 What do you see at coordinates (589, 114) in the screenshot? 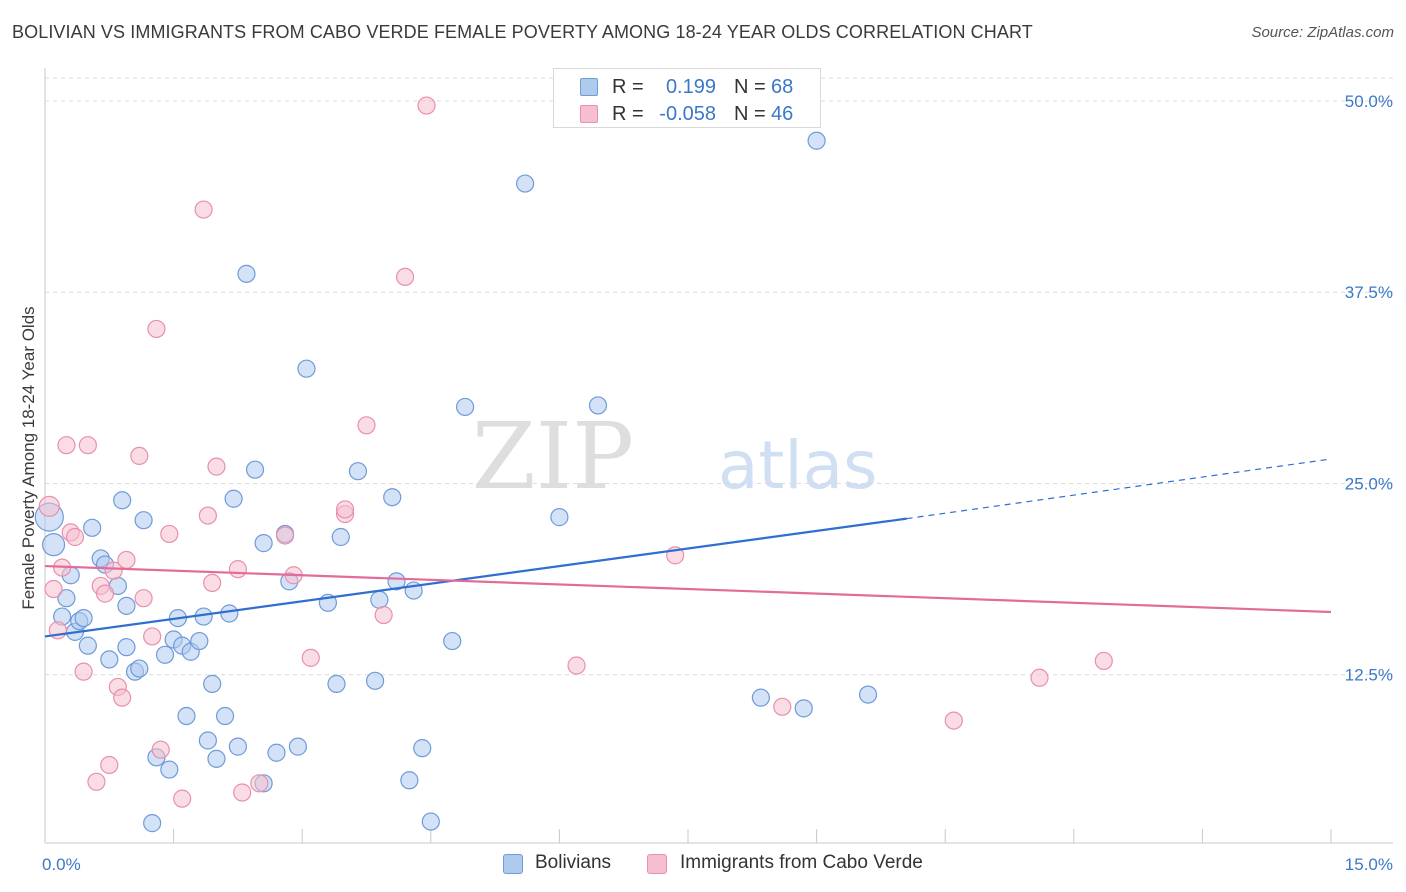
I see `legend-swatch-pink` at bounding box center [589, 114].